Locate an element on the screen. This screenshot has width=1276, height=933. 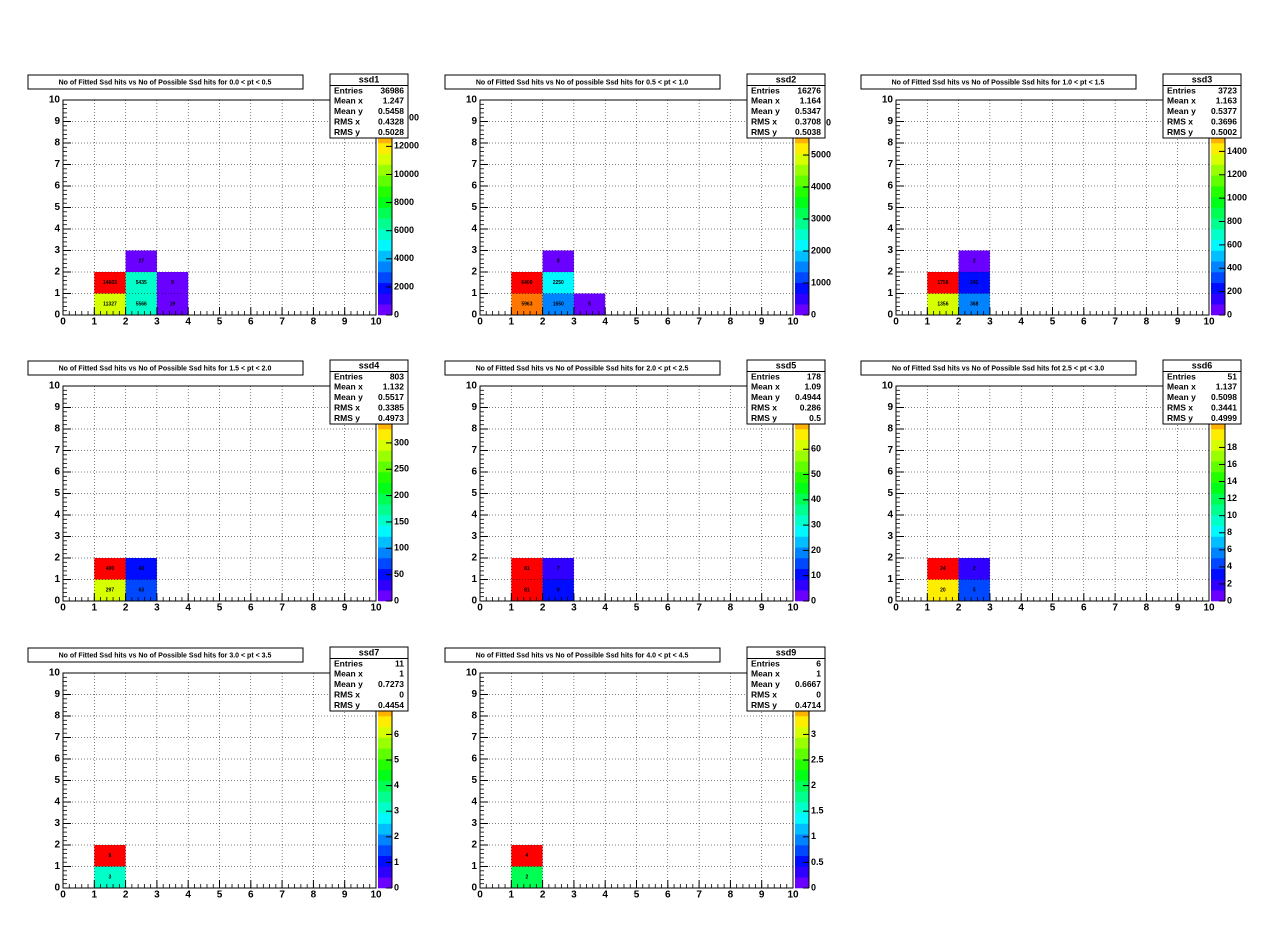
z-tick-label: 1400 is located at coordinates (1237, 151).